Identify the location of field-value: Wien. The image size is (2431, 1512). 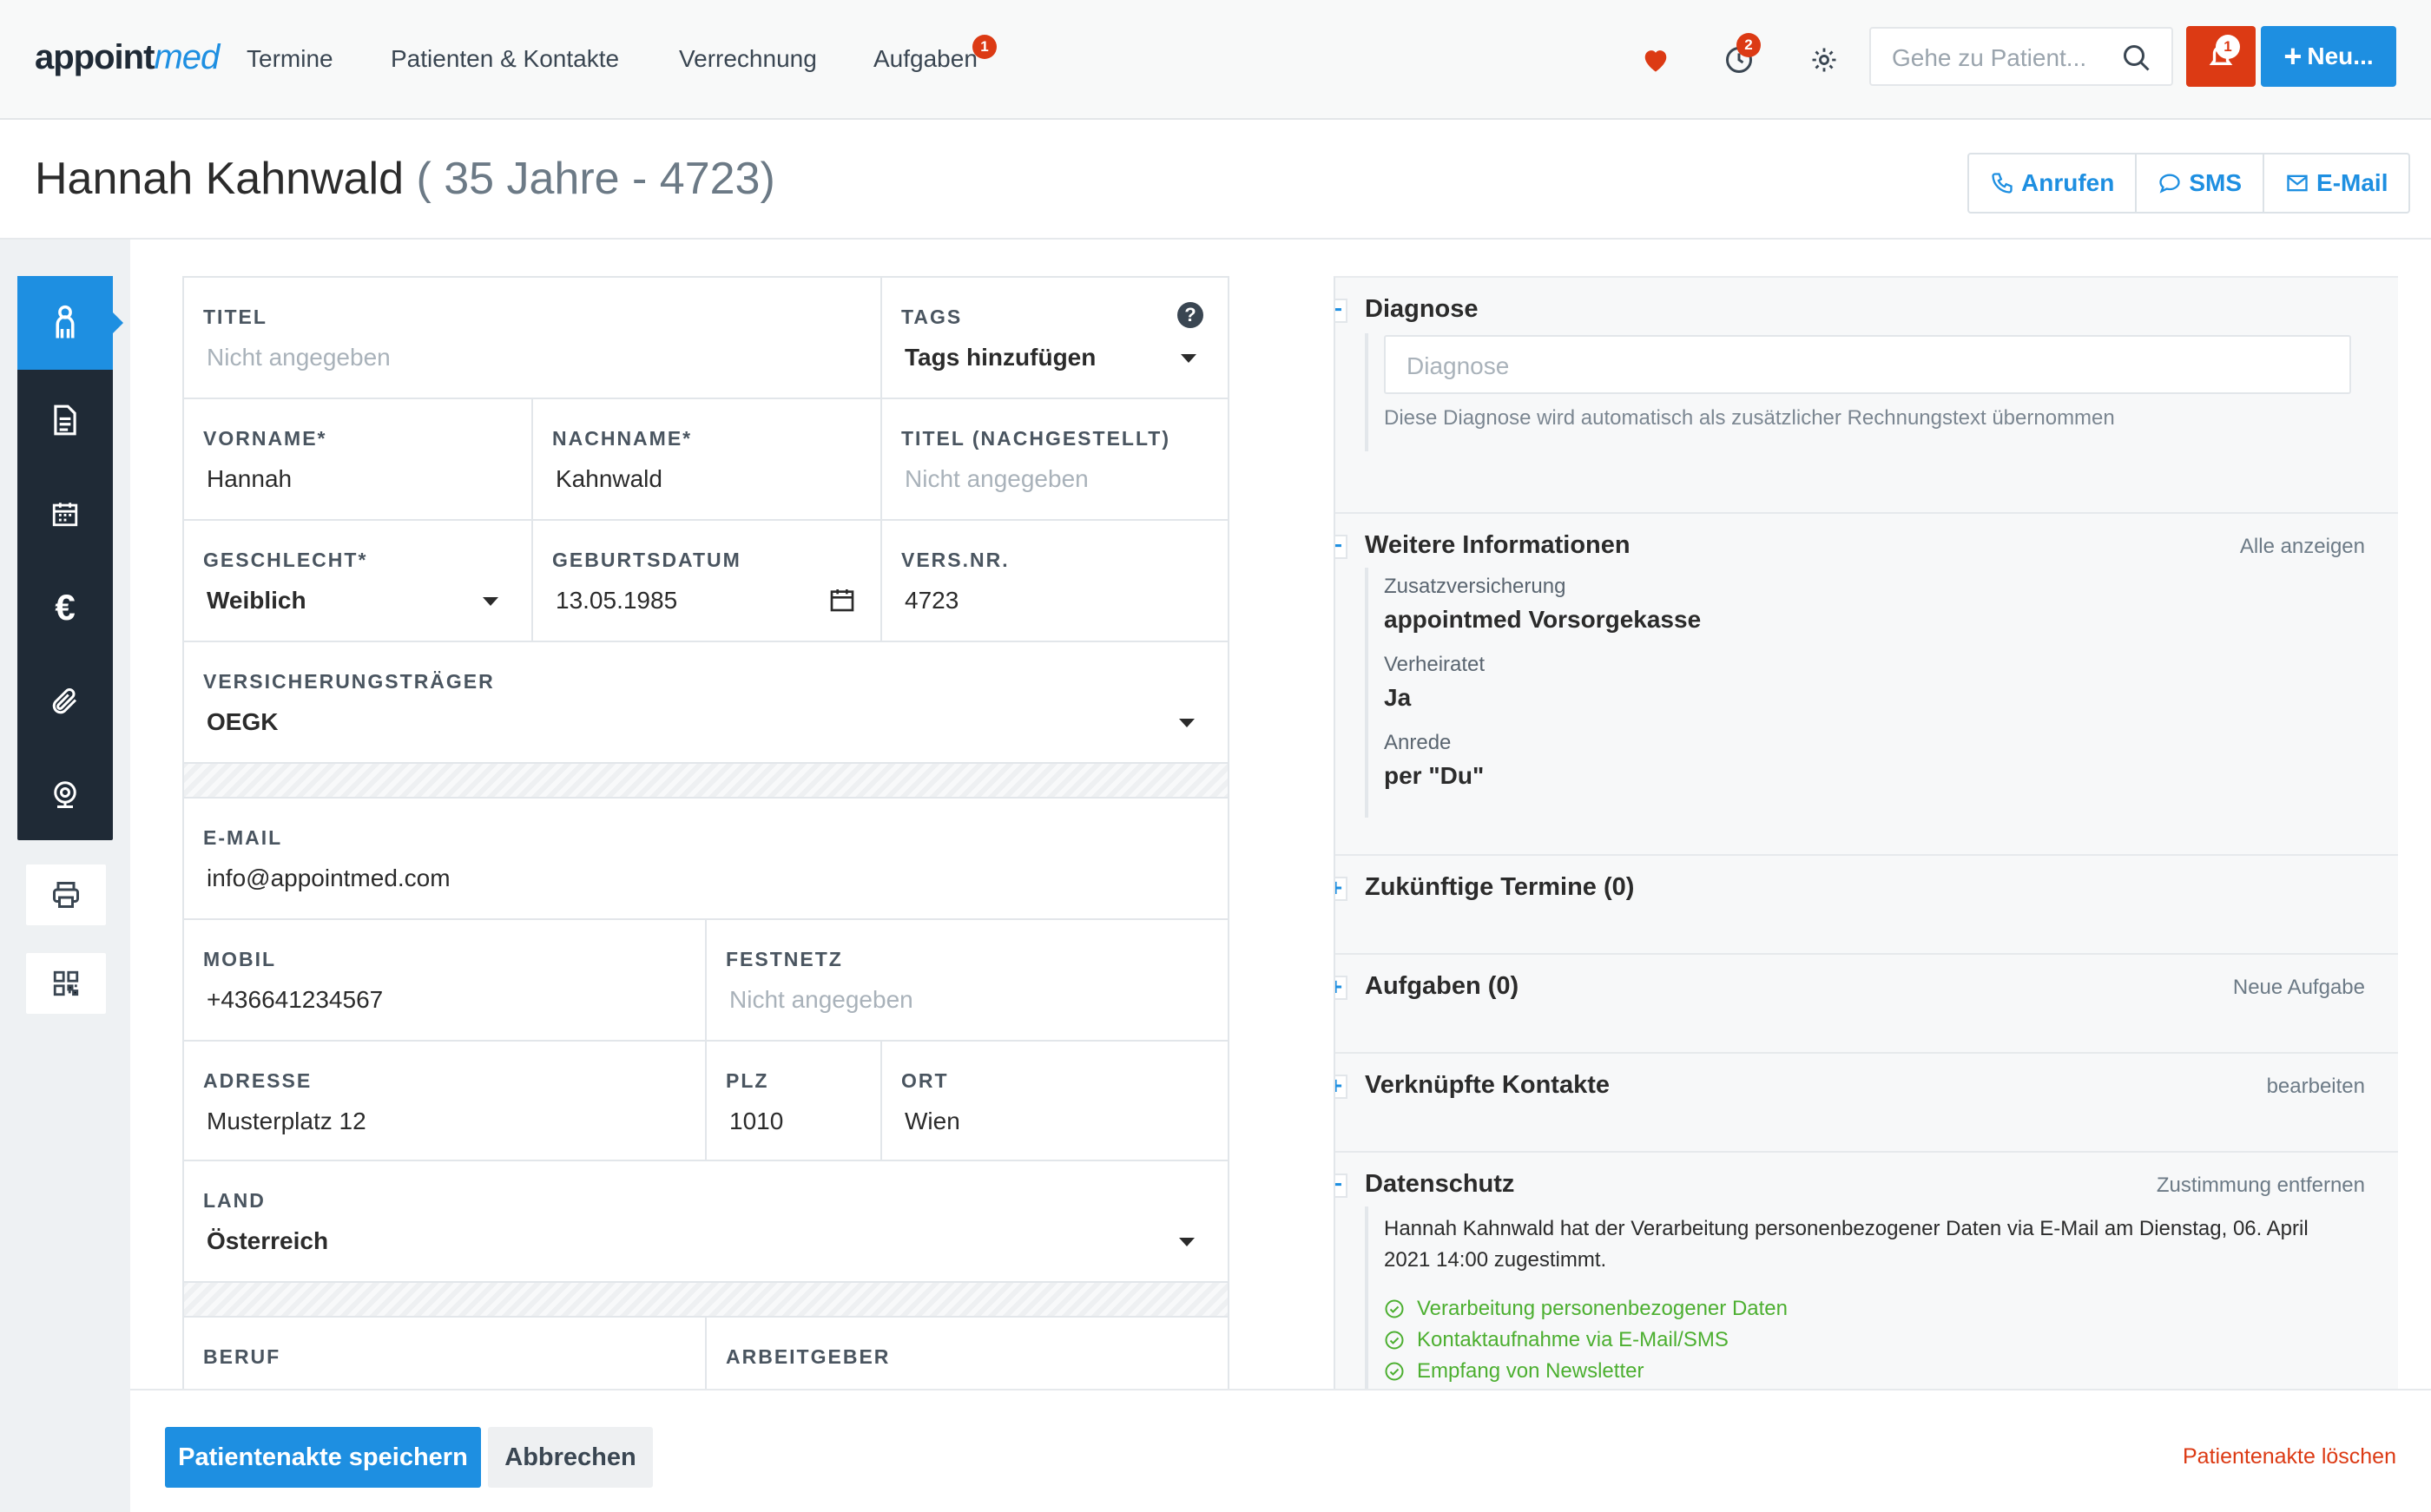
(932, 1121).